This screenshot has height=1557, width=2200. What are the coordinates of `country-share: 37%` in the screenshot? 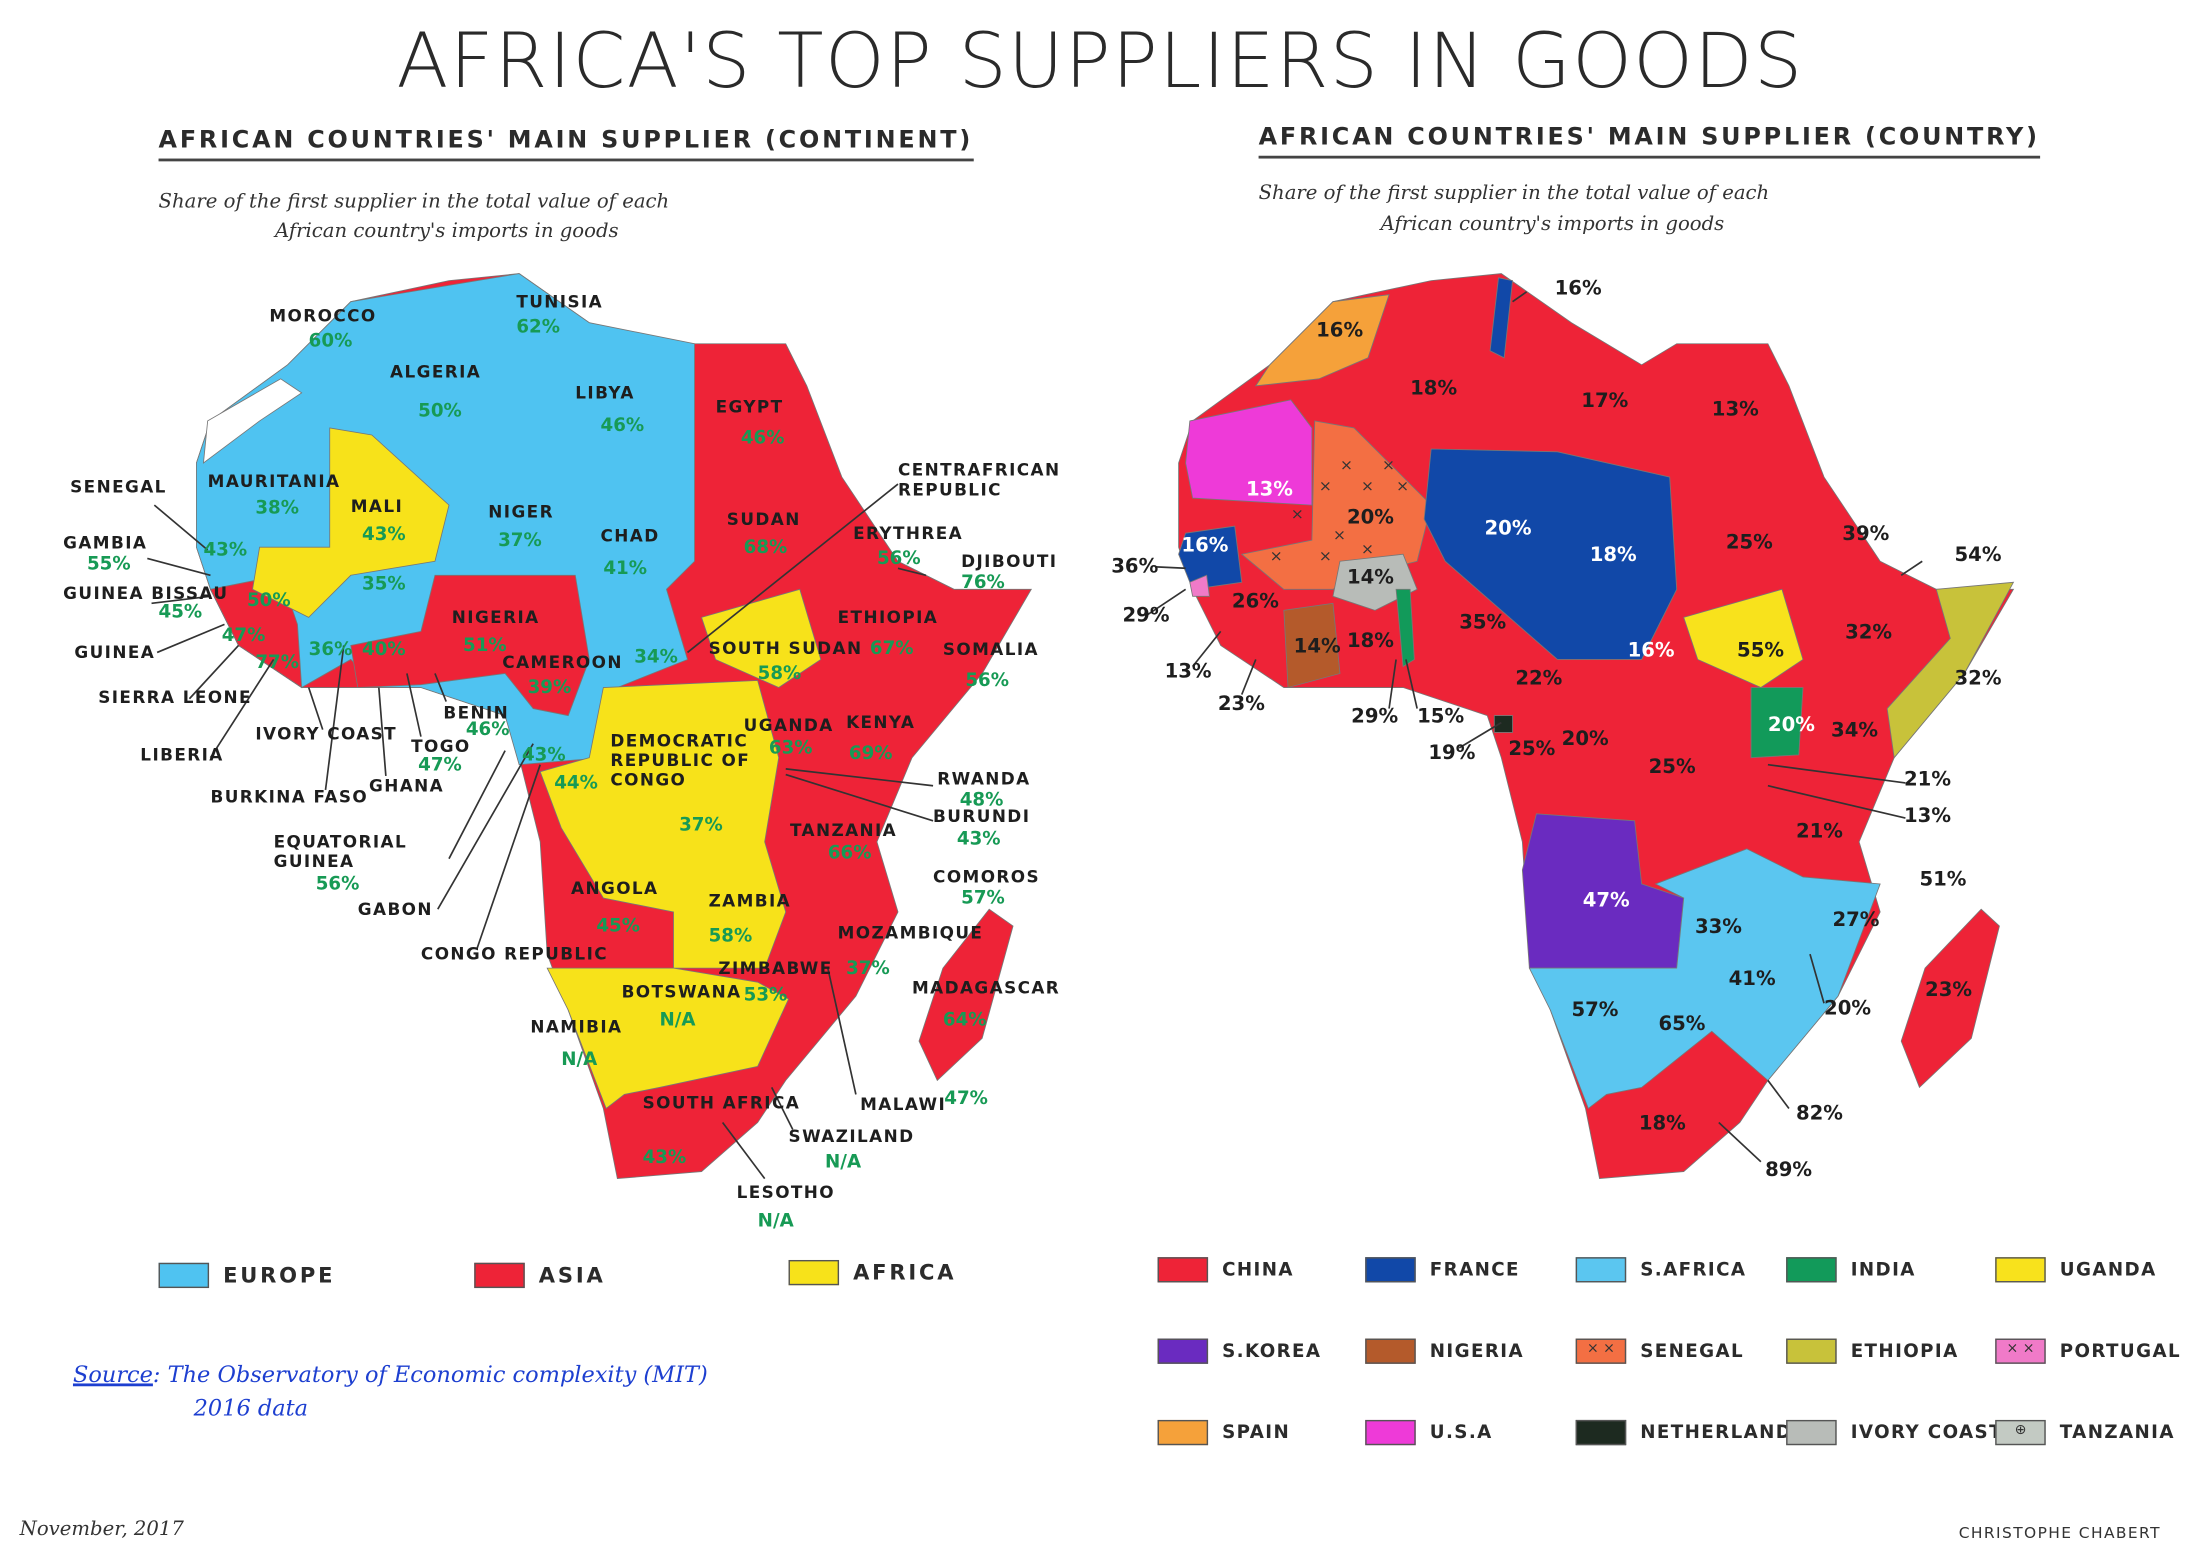 It's located at (520, 541).